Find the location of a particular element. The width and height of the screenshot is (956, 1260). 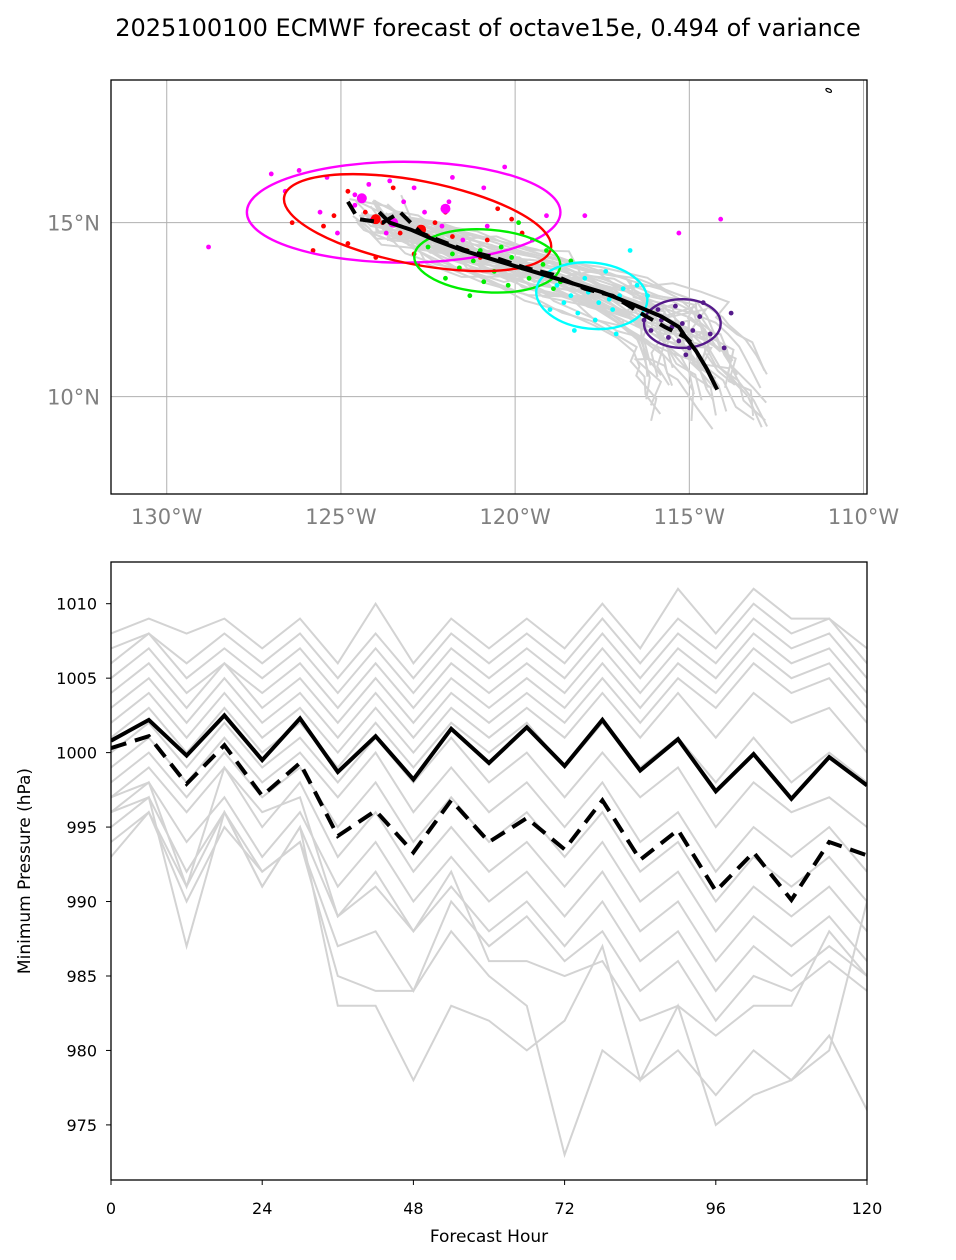

ensemble-mean-track is located at coordinates (548, 300).